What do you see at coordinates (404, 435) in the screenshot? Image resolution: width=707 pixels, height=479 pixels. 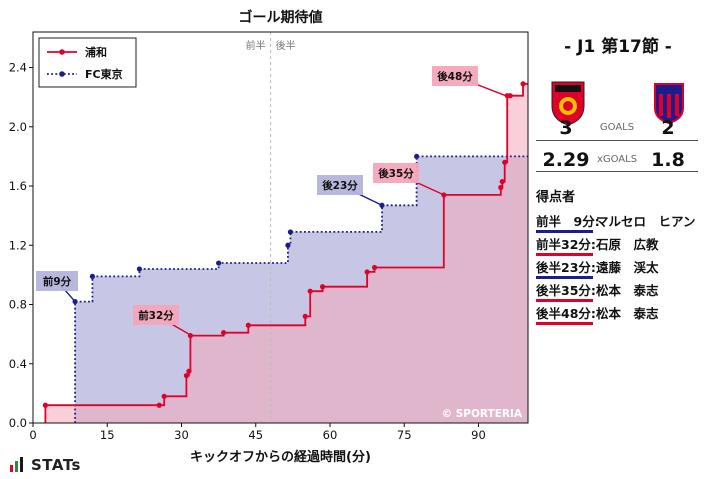 I see `x-tick-label: 75` at bounding box center [404, 435].